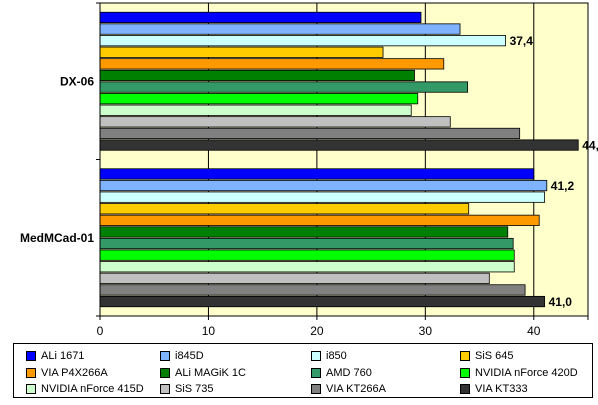 The image size is (598, 405). I want to click on legend-label: ALi 1671, so click(63, 355).